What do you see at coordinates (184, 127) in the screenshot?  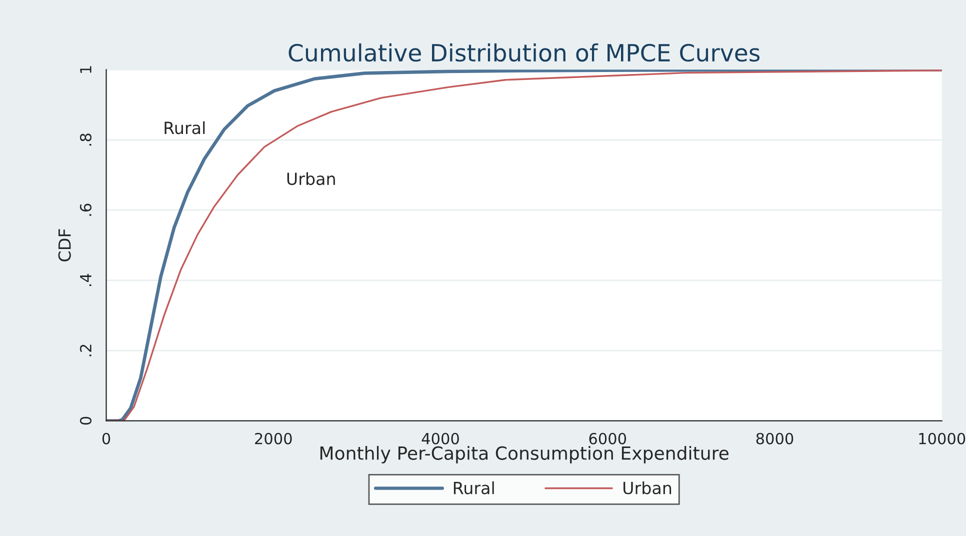 I see `annotation: Rural` at bounding box center [184, 127].